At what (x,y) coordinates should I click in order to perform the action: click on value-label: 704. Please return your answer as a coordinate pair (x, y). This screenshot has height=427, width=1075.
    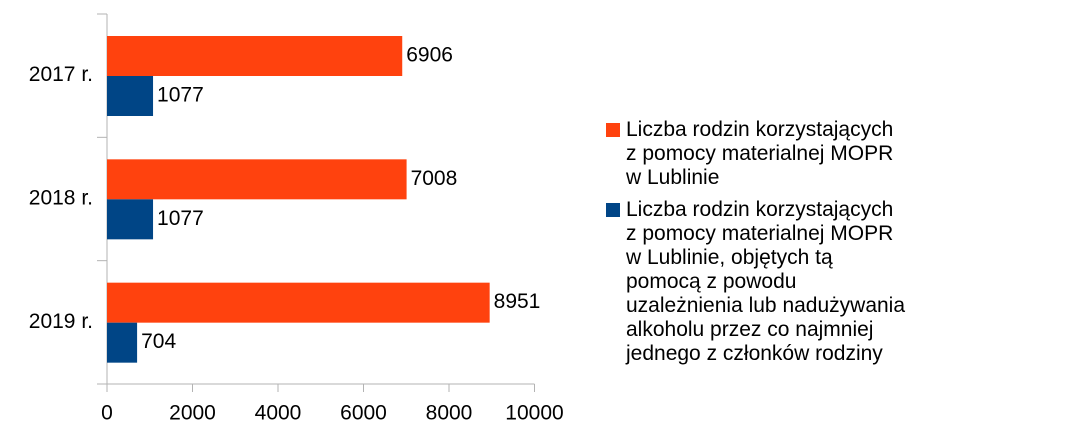
    Looking at the image, I should click on (158, 341).